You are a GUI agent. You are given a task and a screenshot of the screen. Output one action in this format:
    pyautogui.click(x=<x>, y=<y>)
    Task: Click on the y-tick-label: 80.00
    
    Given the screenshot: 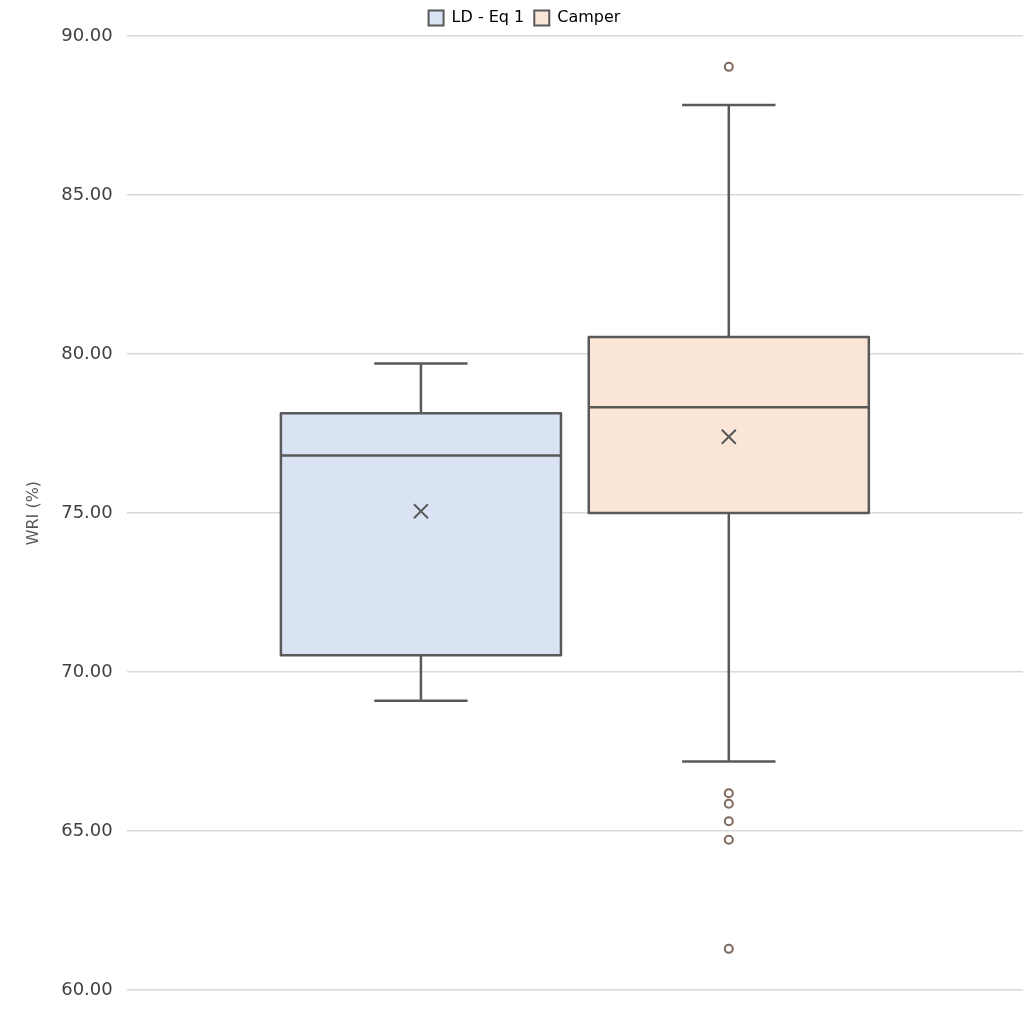 What is the action you would take?
    pyautogui.click(x=87, y=352)
    